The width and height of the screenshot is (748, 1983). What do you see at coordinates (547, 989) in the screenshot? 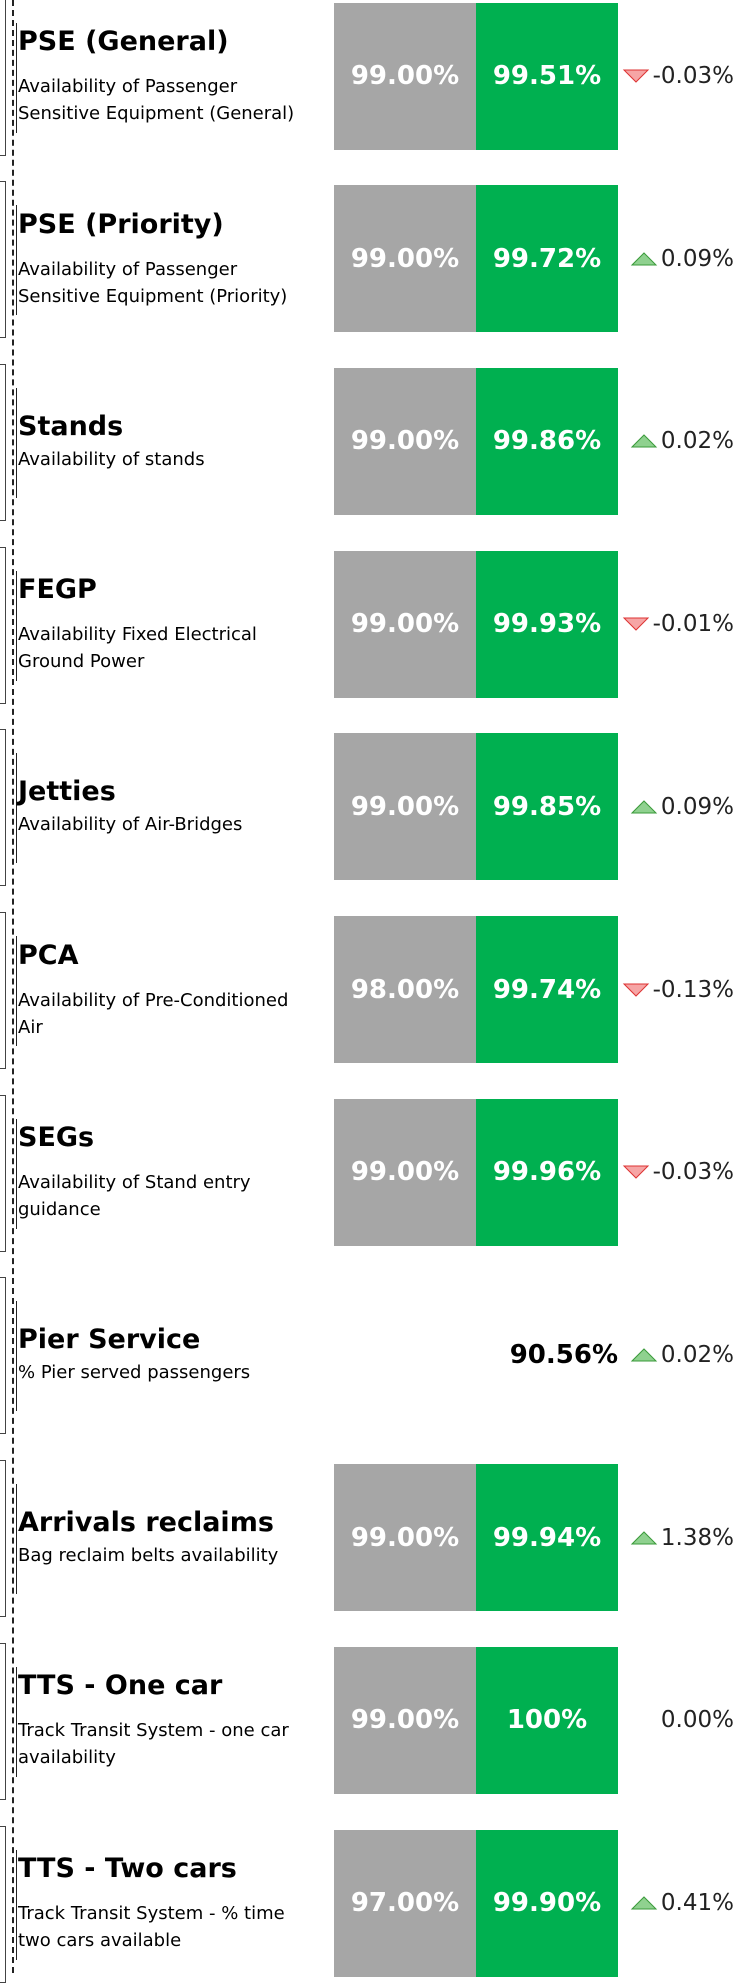
I see `actual-box: 99.74%` at bounding box center [547, 989].